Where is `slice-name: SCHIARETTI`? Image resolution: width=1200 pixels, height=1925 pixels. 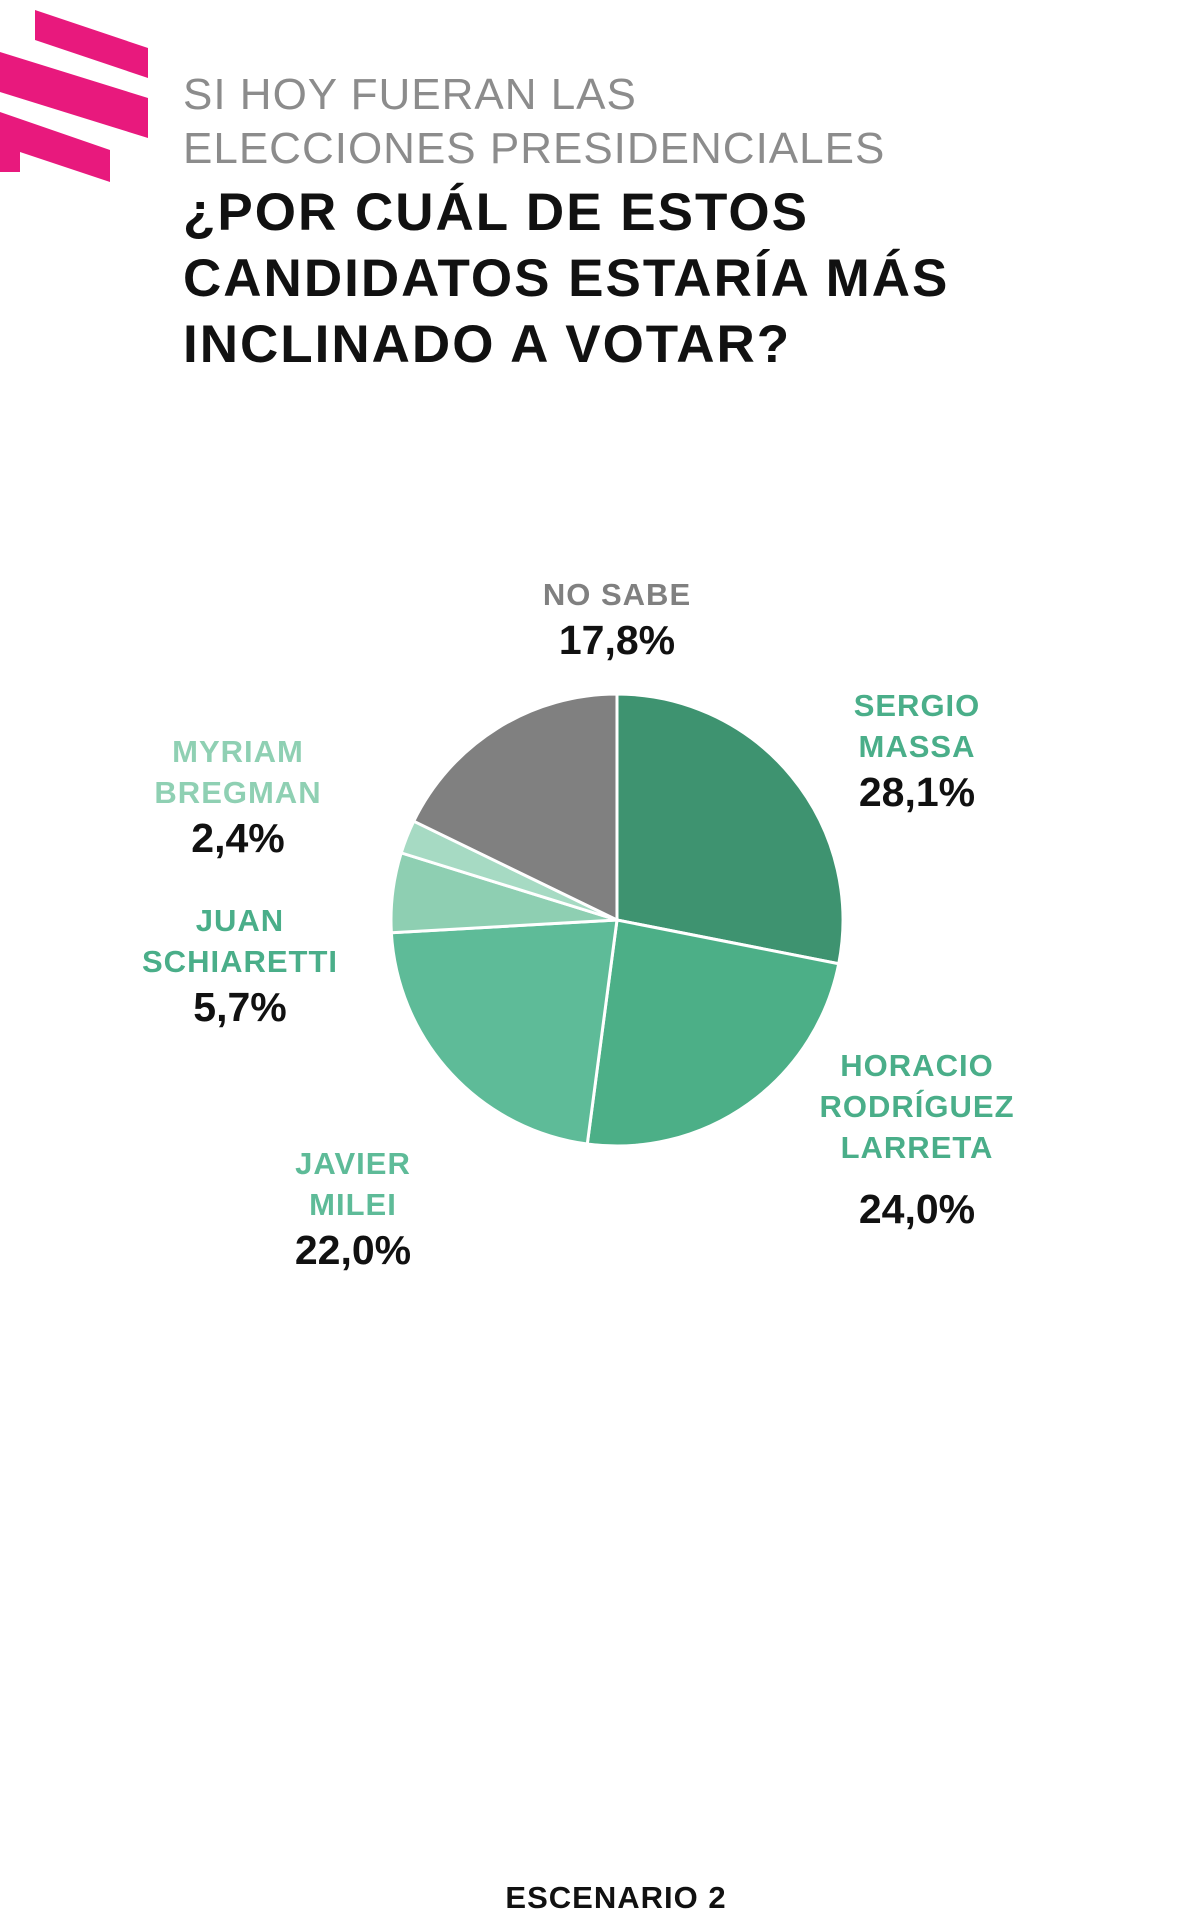
slice-name: SCHIARETTI is located at coordinates (240, 961).